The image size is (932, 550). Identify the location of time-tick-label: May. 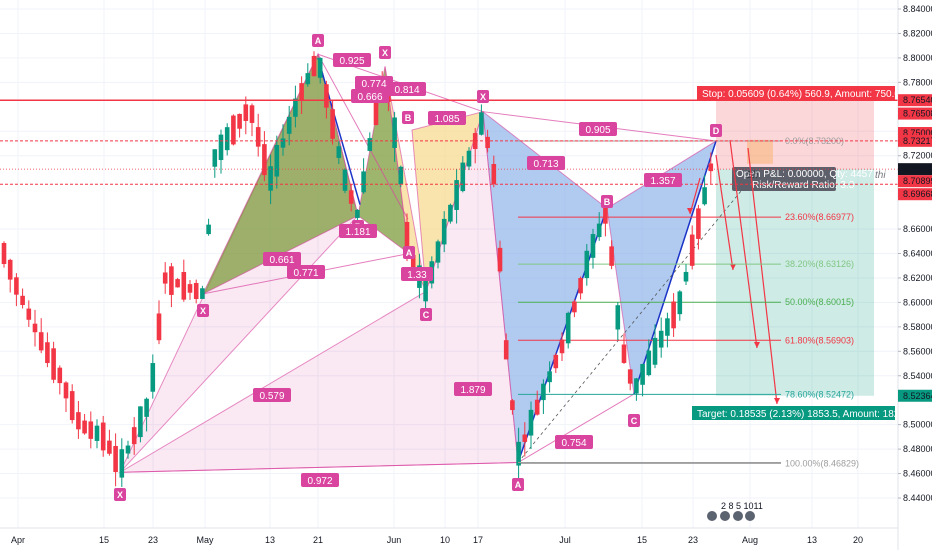
(205, 540).